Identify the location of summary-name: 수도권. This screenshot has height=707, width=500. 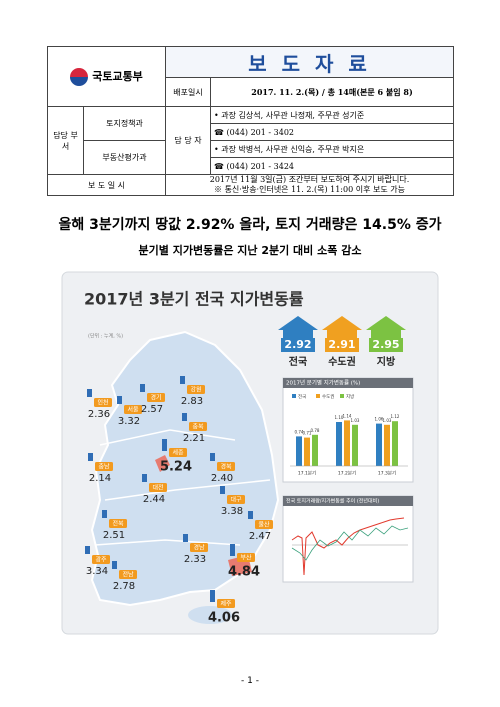
(342, 362).